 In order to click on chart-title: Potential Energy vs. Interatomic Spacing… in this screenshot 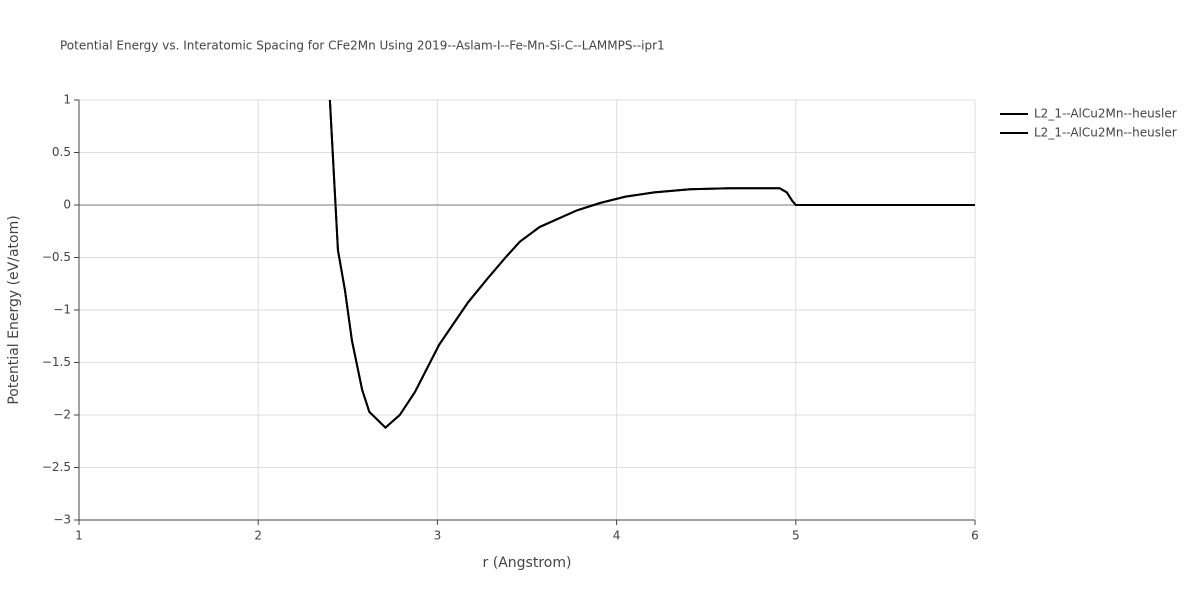, I will do `click(362, 46)`.